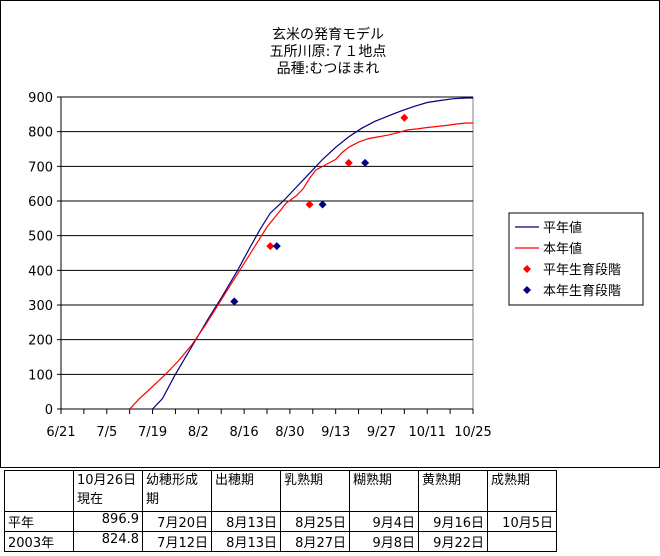 This screenshot has width=660, height=556. I want to click on header-current-date: 10月26日 現在, so click(107, 490).